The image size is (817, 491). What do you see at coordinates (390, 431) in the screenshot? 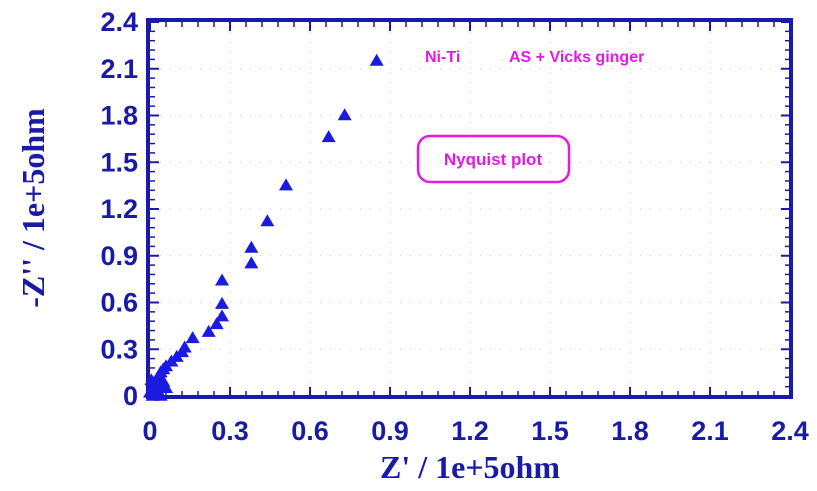
I see `x-tick-label: 0.9` at bounding box center [390, 431].